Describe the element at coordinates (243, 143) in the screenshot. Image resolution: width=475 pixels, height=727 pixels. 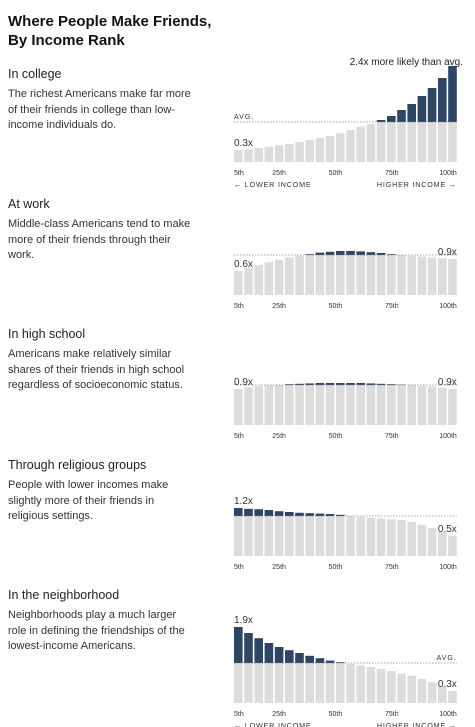
I see `value-label-left: 0.3x` at that location.